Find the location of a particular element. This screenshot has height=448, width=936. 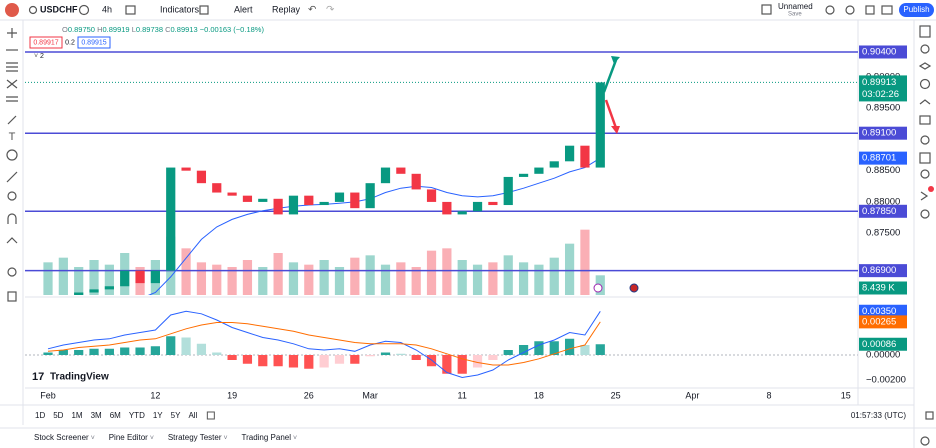

x-tick-label: 19 is located at coordinates (232, 395).